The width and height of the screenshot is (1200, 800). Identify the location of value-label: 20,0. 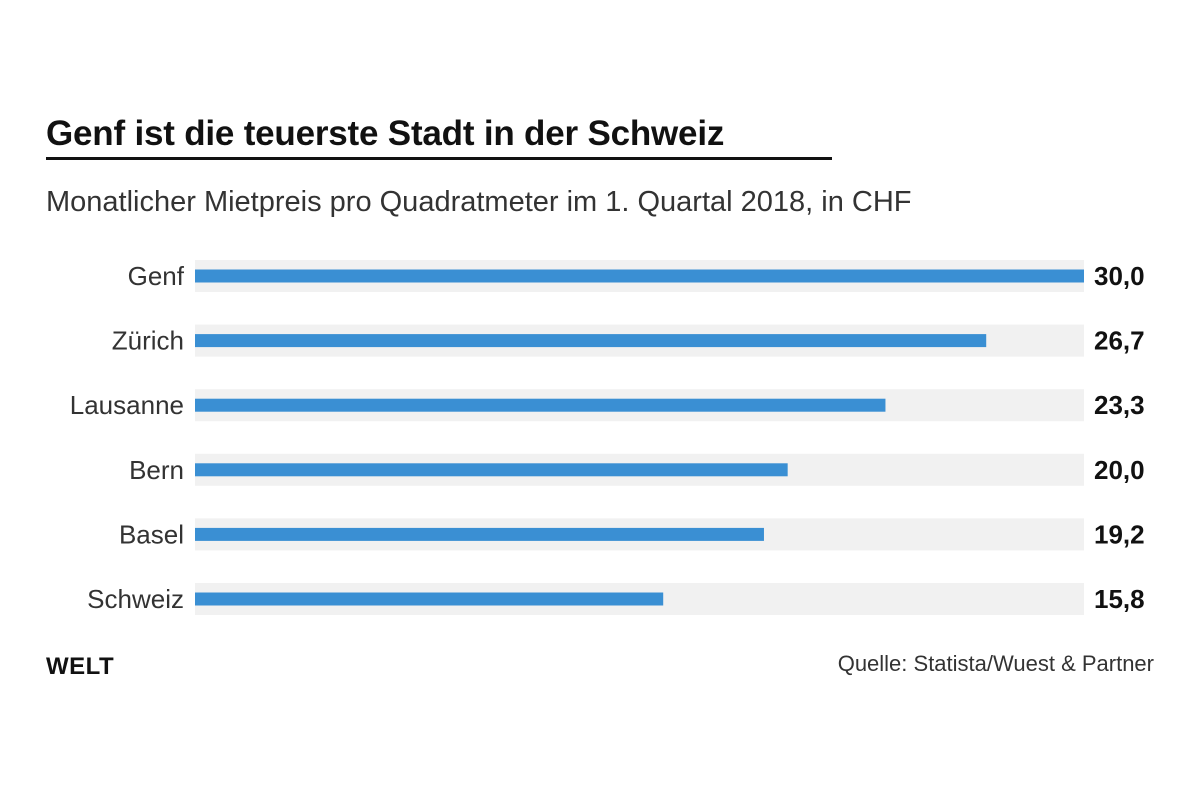
(1119, 470).